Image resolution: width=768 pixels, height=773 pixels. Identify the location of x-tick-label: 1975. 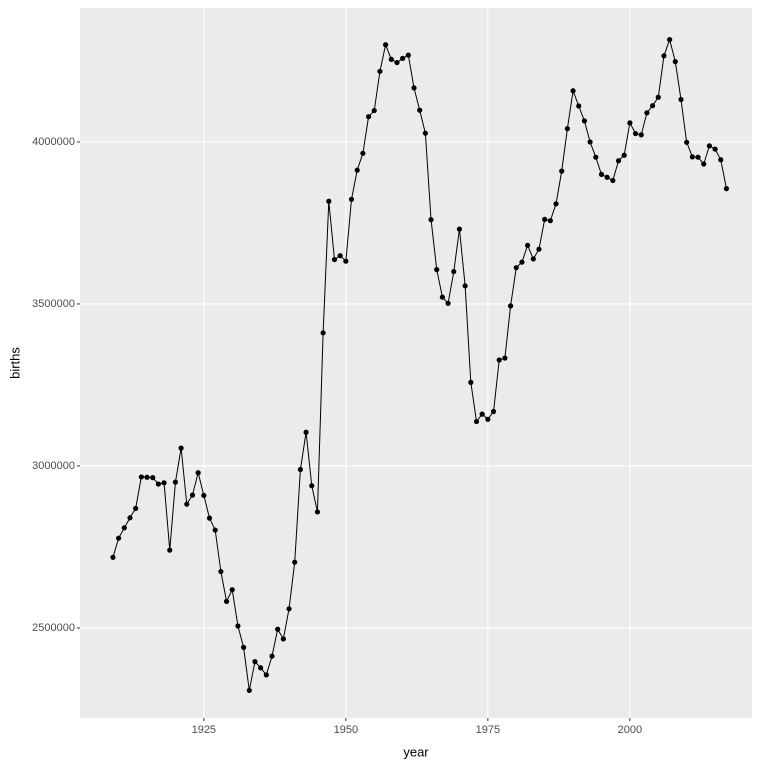
(488, 730).